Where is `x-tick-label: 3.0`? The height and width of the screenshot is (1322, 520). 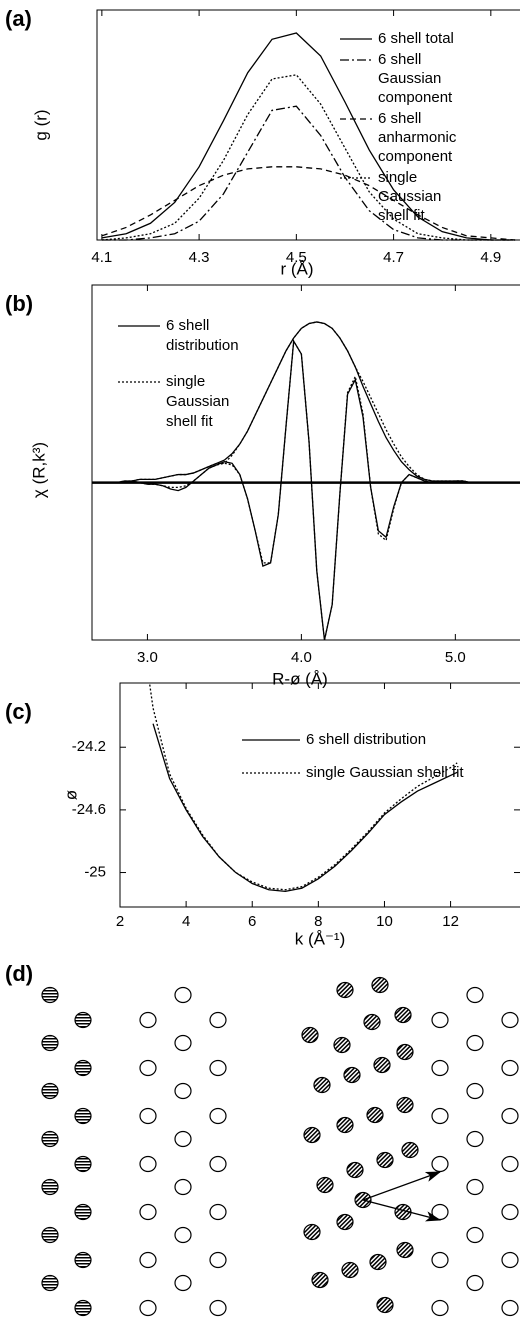 x-tick-label: 3.0 is located at coordinates (147, 657).